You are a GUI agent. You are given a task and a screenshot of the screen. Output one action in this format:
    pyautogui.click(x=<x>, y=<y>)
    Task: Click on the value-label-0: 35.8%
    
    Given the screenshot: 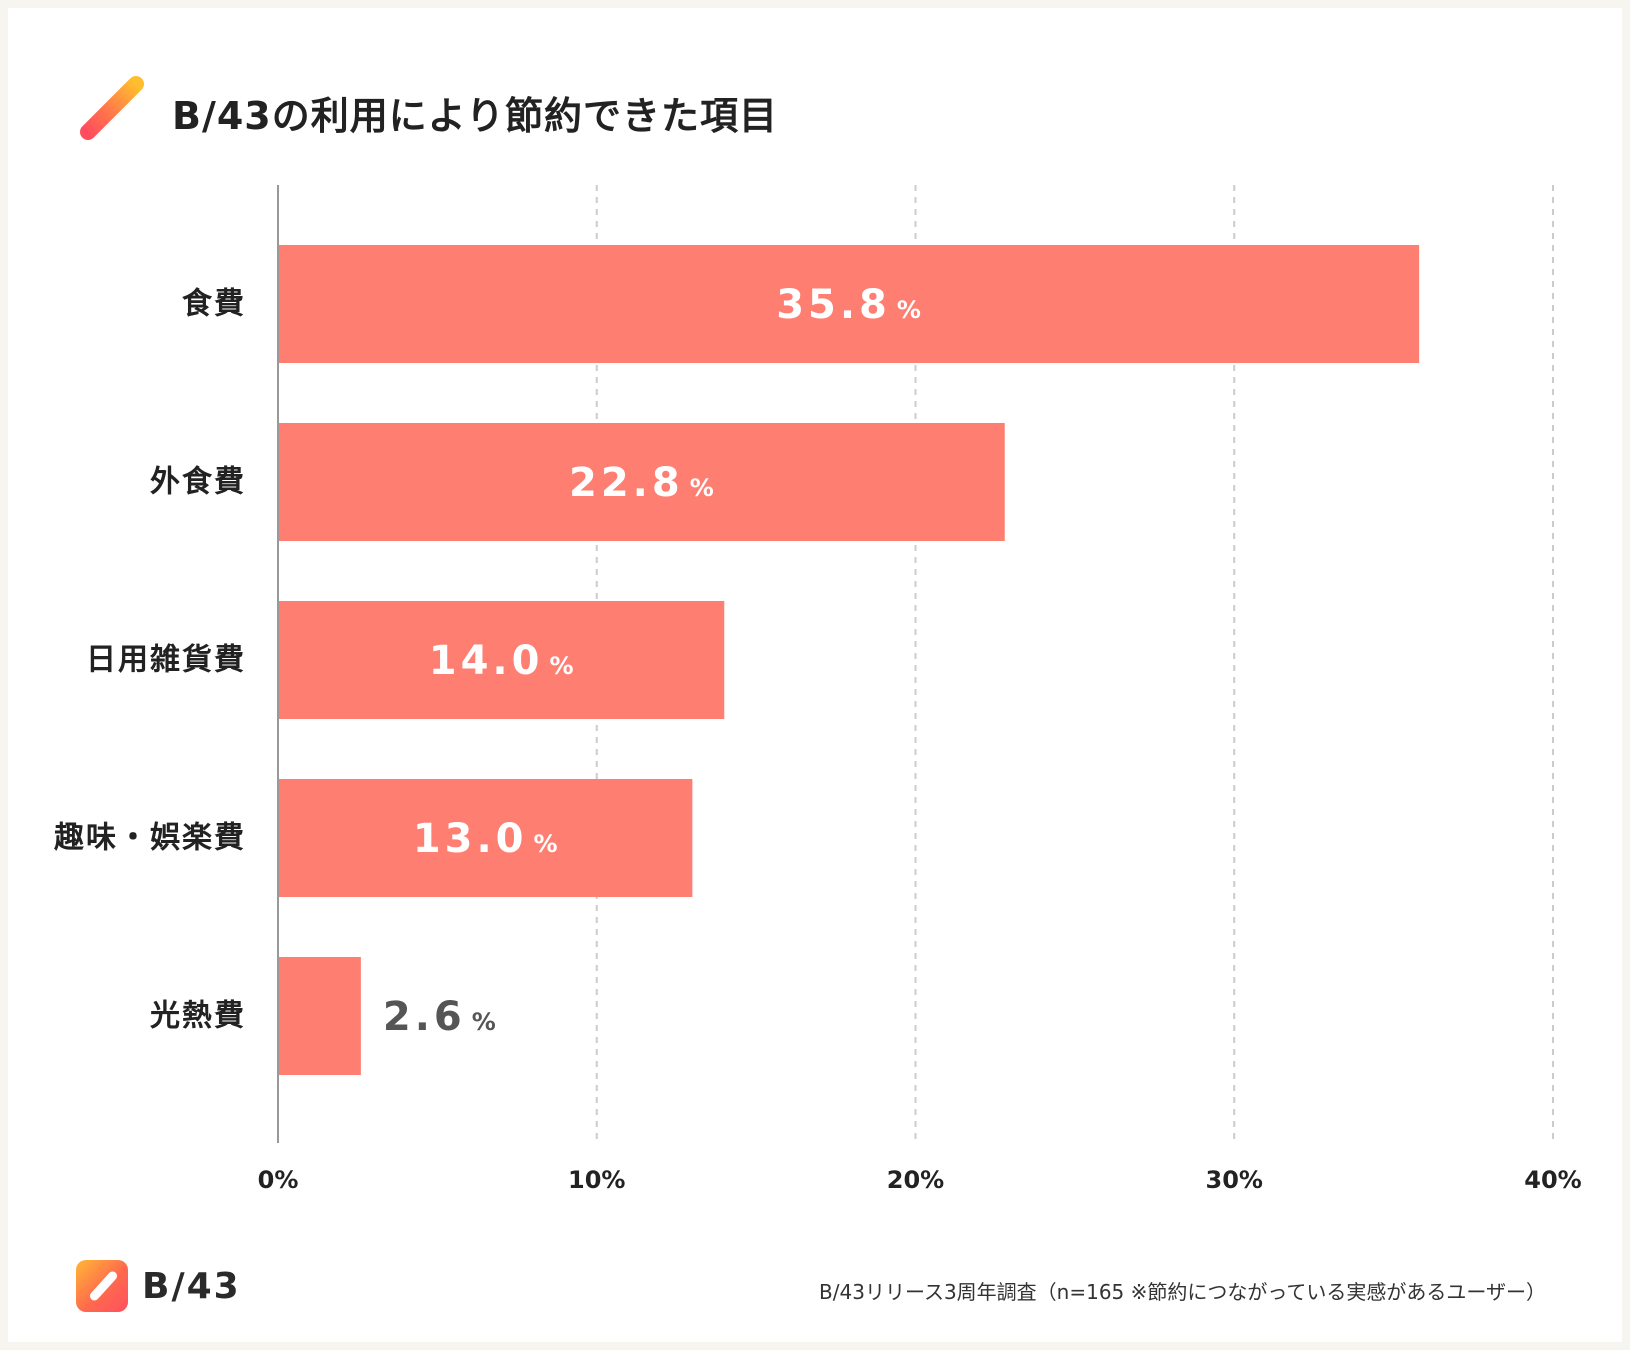 What is the action you would take?
    pyautogui.click(x=848, y=305)
    